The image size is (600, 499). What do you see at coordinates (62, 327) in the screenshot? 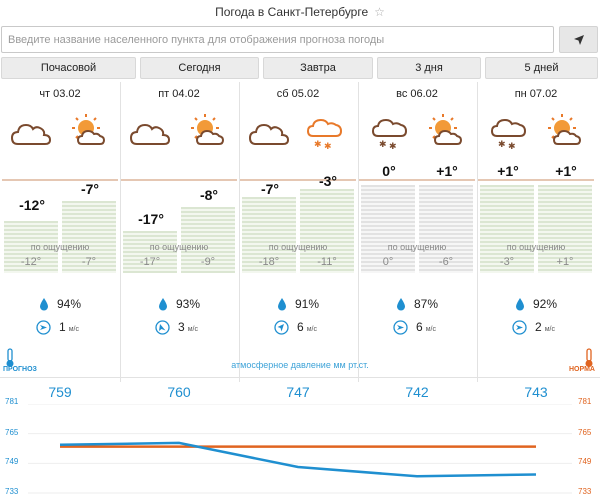
I see `wind-speed: 1` at bounding box center [62, 327].